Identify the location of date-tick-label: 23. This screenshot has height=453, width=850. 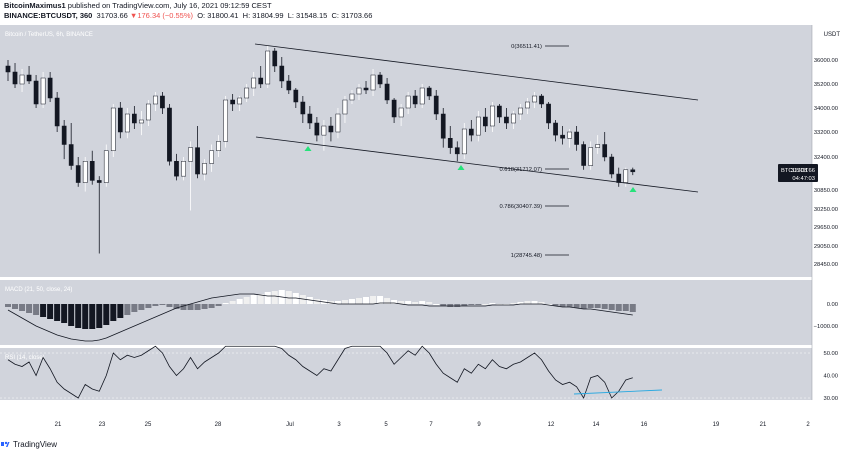
(102, 425).